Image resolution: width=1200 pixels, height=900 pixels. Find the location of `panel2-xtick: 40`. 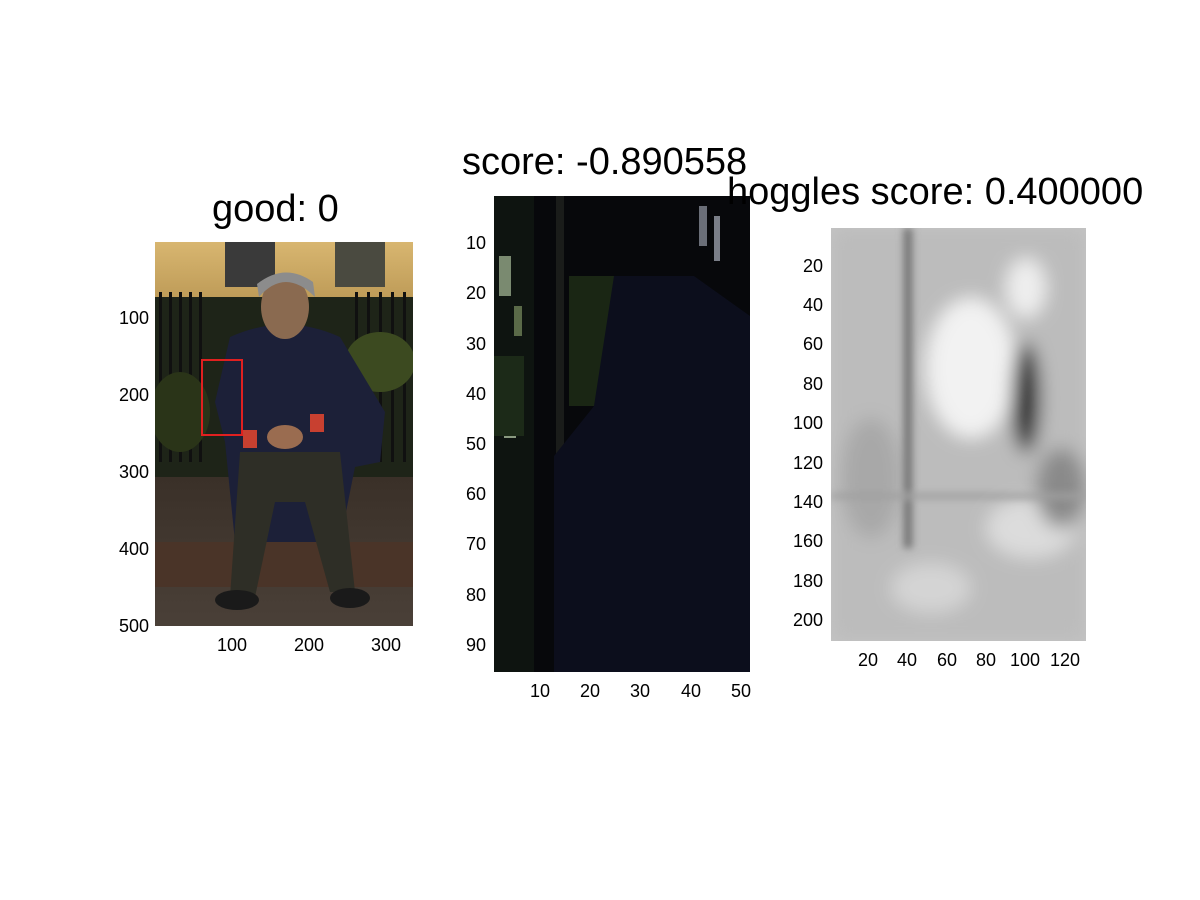

panel2-xtick: 40 is located at coordinates (691, 691).